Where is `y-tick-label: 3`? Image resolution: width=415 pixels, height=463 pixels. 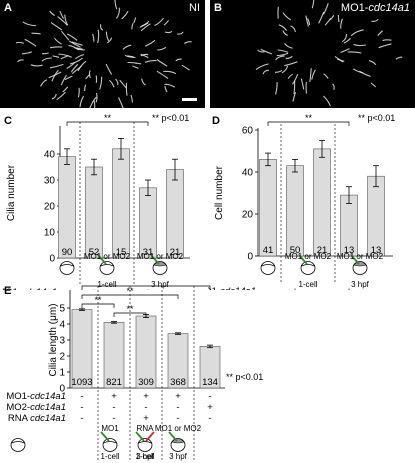
y-tick-label: 3 is located at coordinates (62, 341).